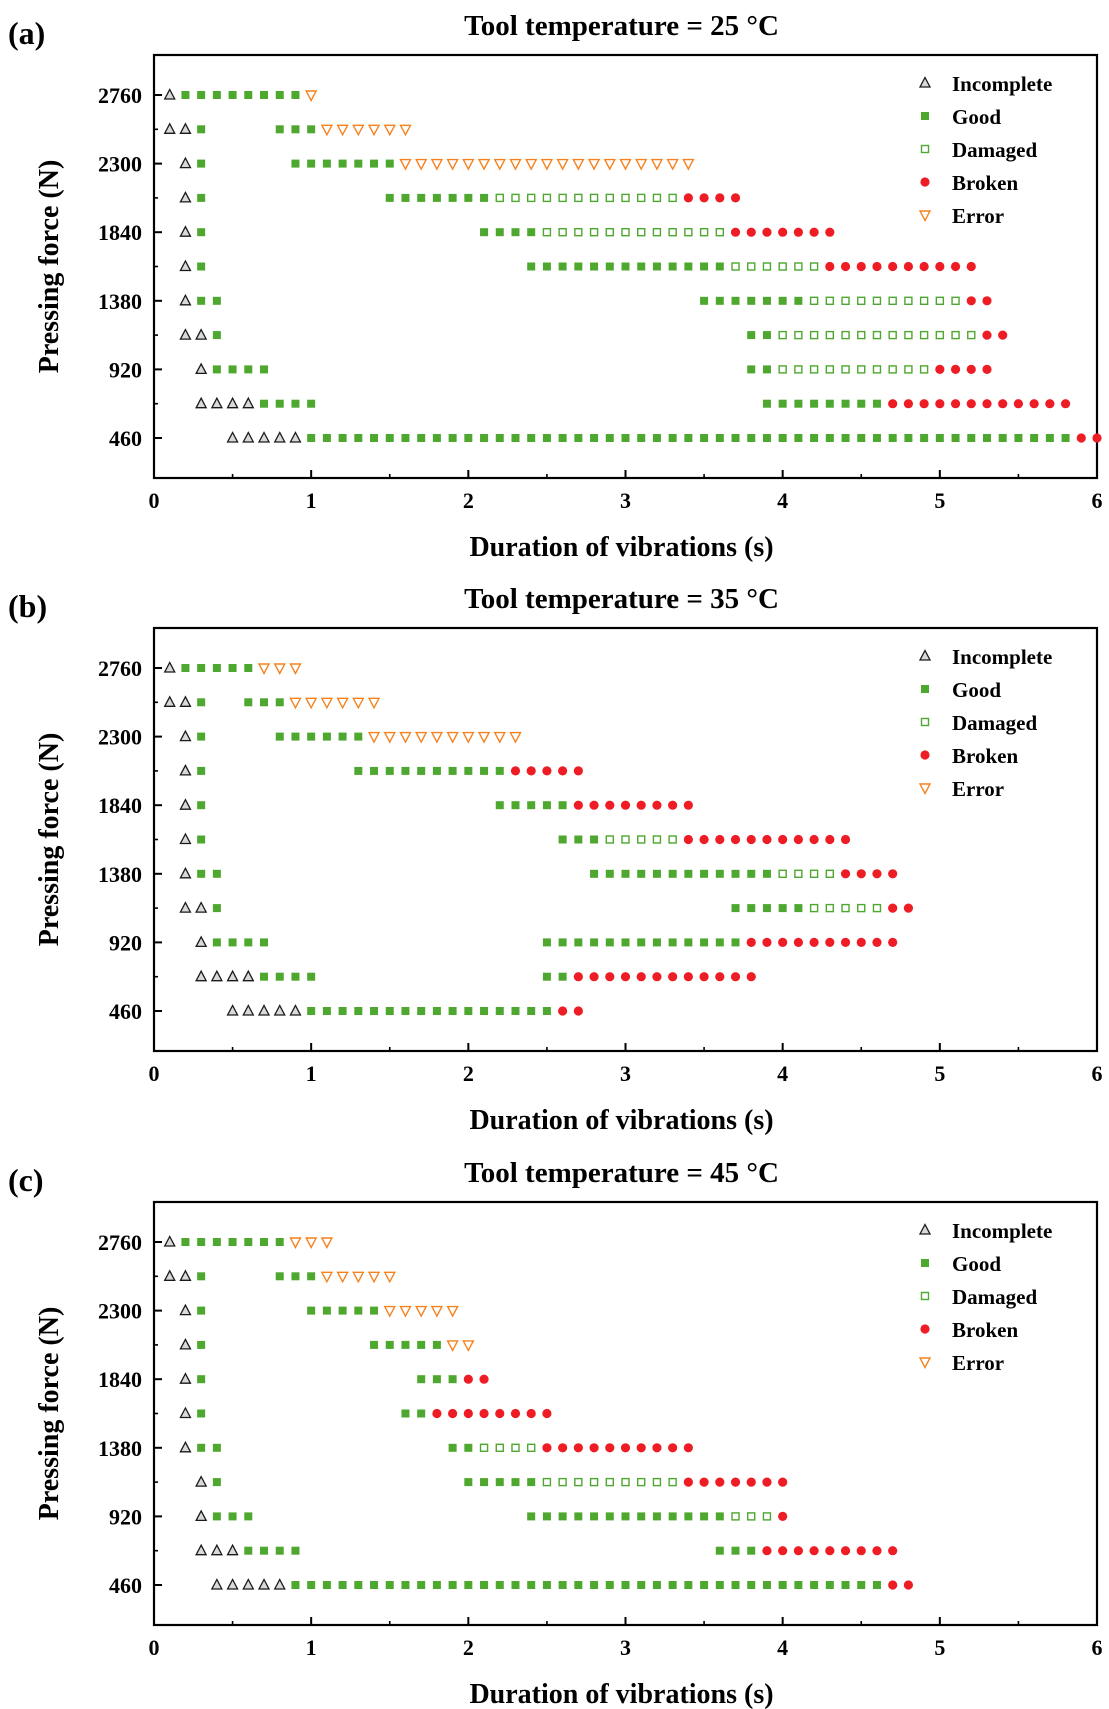 Image resolution: width=1109 pixels, height=1709 pixels. Describe the element at coordinates (120, 668) in the screenshot. I see `y-tick-label: 2760` at that location.